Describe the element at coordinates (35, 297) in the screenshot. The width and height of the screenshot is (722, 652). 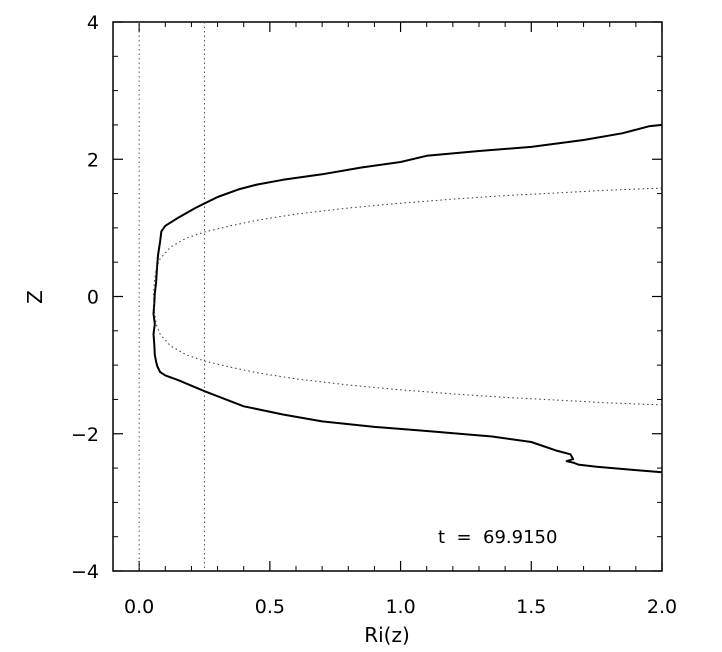
I see `y-axis-title: Z` at that location.